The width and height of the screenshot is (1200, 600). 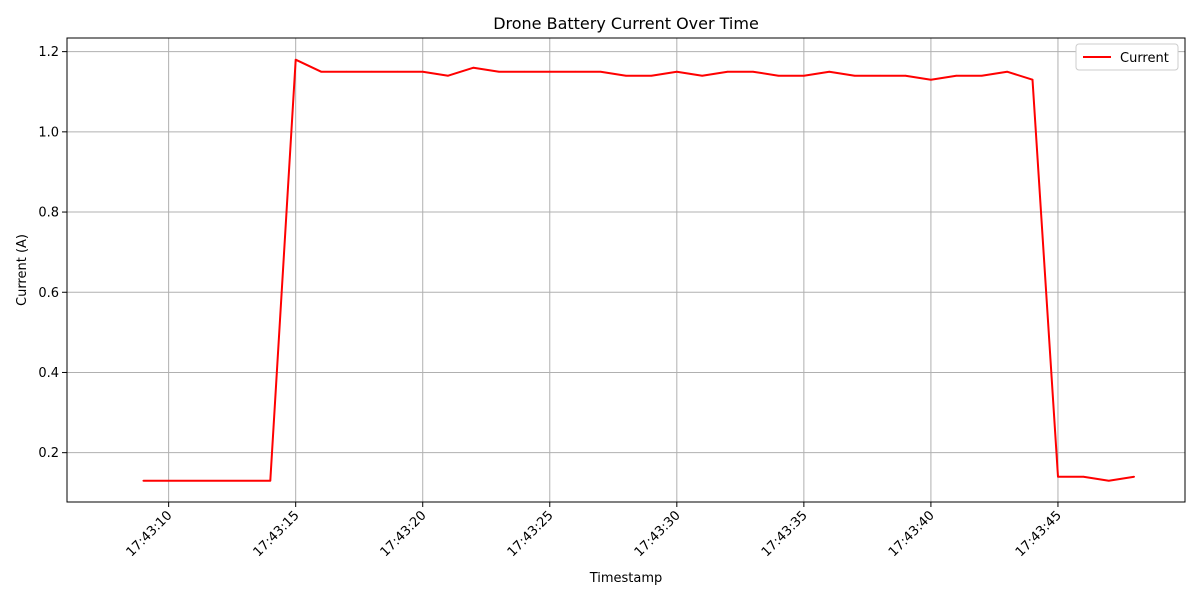 What do you see at coordinates (48, 293) in the screenshot?
I see `y-tick-label: 0.6` at bounding box center [48, 293].